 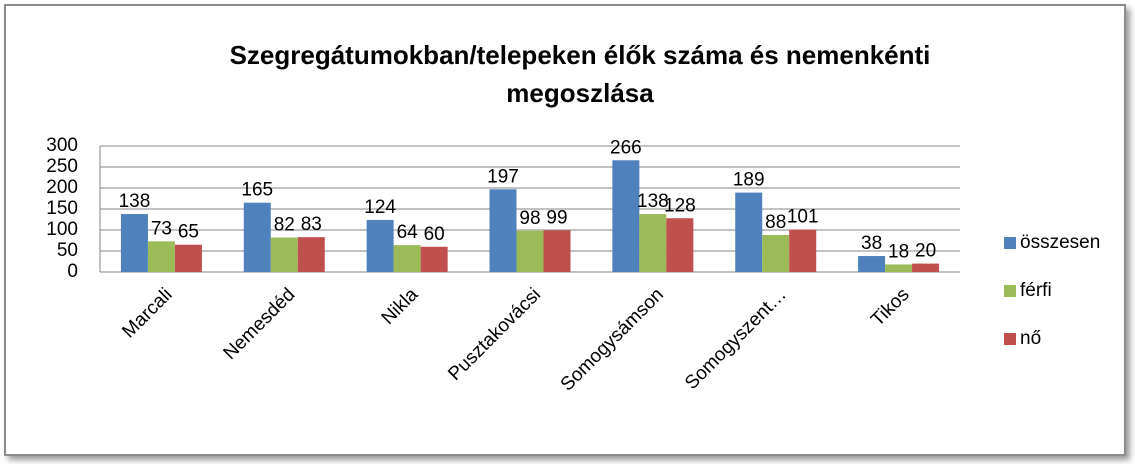 I want to click on y-tick-label: 50, so click(x=67, y=250).